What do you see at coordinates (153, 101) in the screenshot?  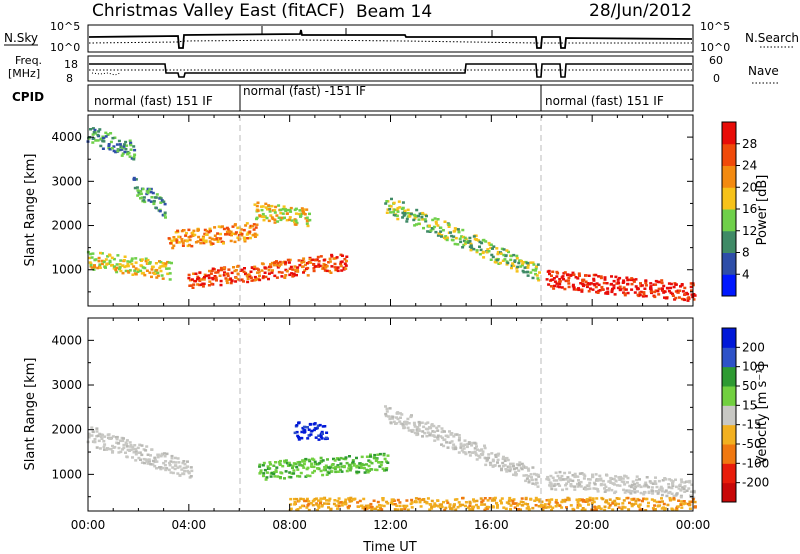 I see `cpid-segment-1: normal (fast) 151 IF` at bounding box center [153, 101].